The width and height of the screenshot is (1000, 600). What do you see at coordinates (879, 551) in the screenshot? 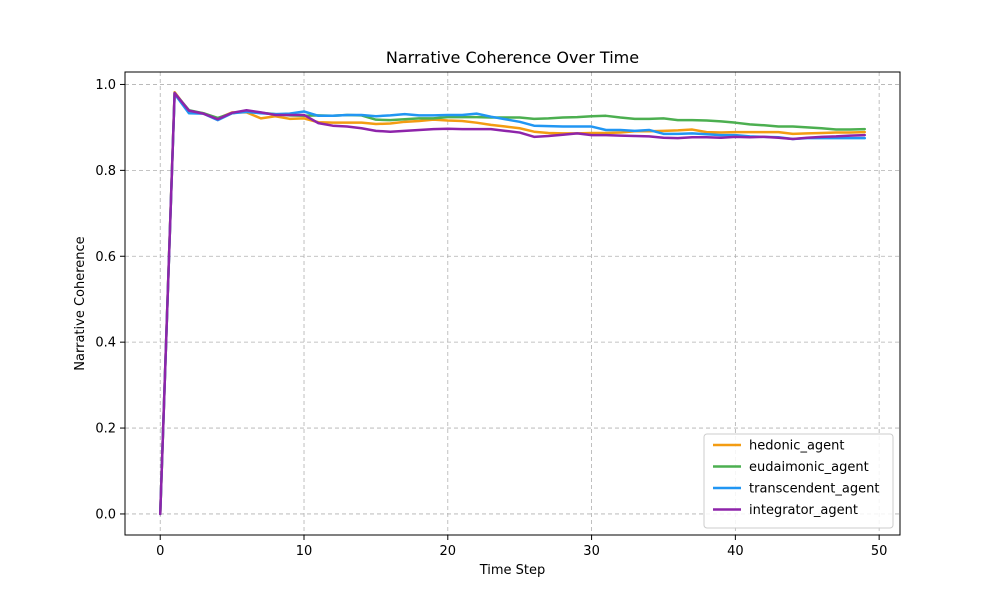
I see `x-tick-label: 50` at bounding box center [879, 551].